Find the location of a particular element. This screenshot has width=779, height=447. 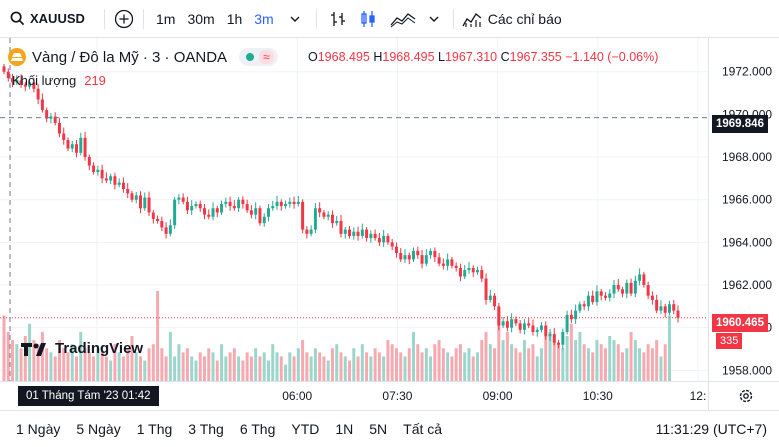

range-3m-button: 3 Thg is located at coordinates (206, 429).